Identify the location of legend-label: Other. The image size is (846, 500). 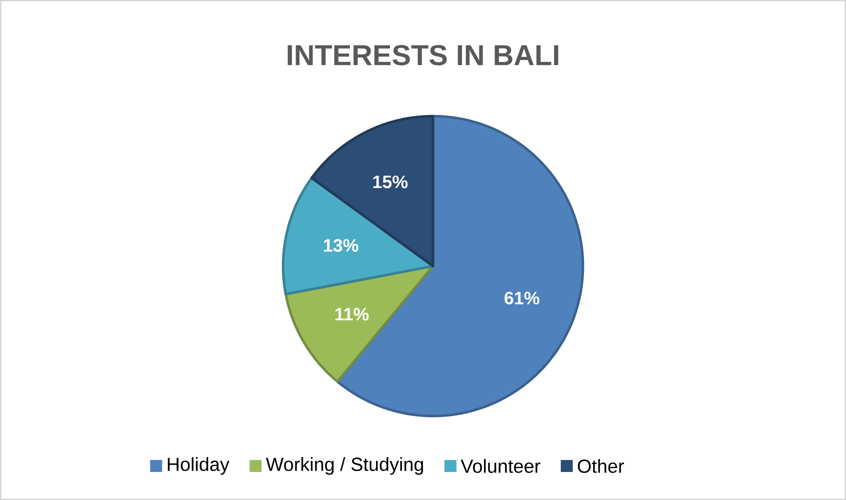
(601, 465).